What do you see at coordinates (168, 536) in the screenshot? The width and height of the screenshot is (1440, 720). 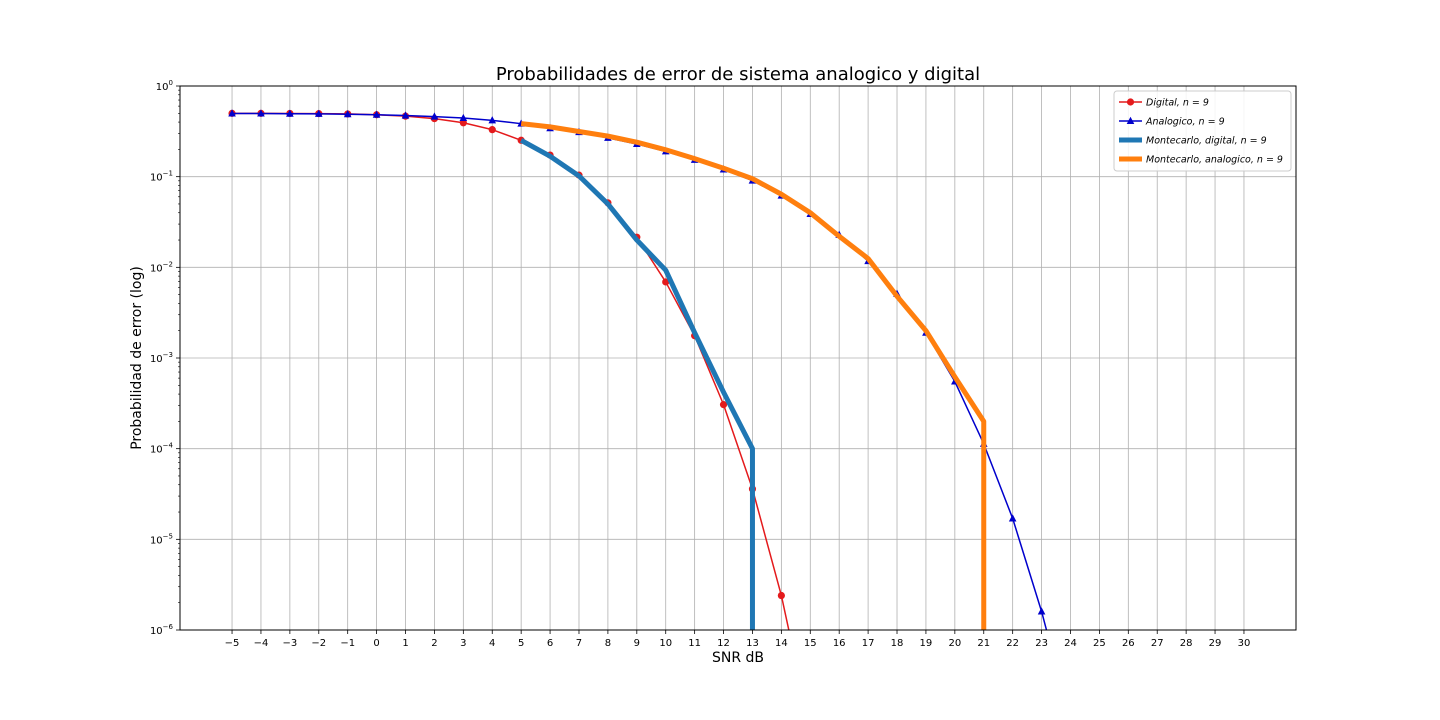 I see `y-tick-exponent: −5` at bounding box center [168, 536].